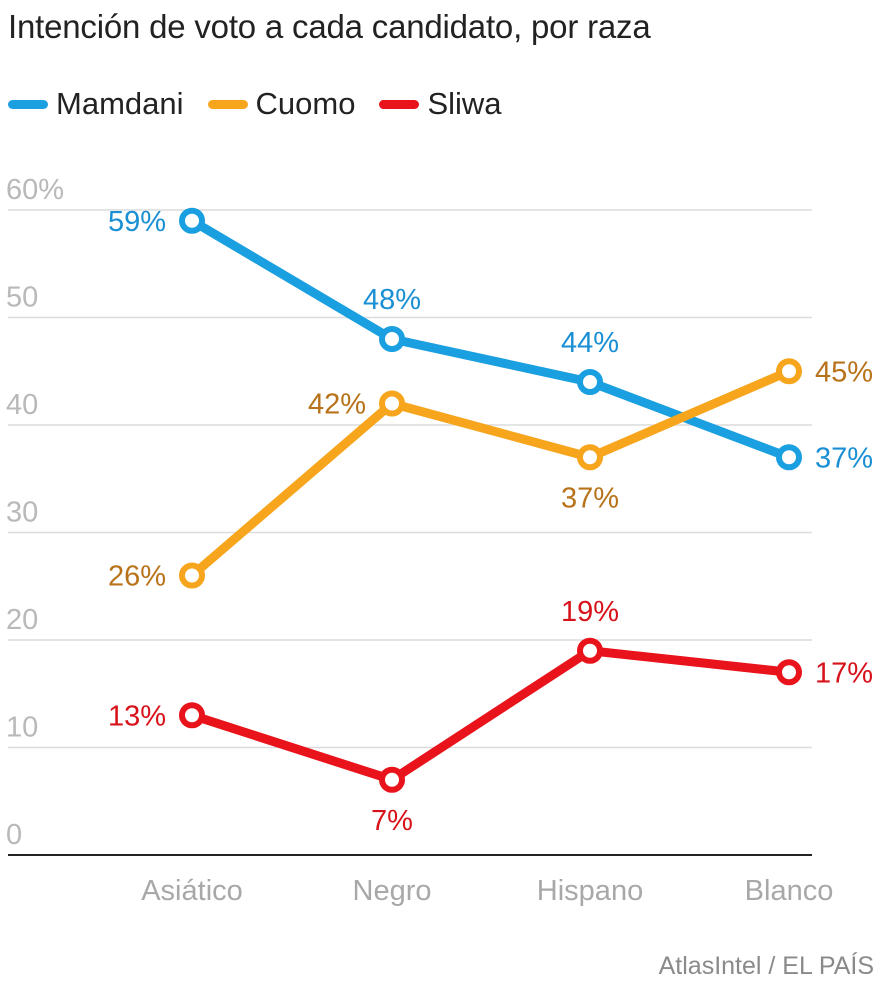  I want to click on legend-item-sliwa: Sliwa, so click(440, 104).